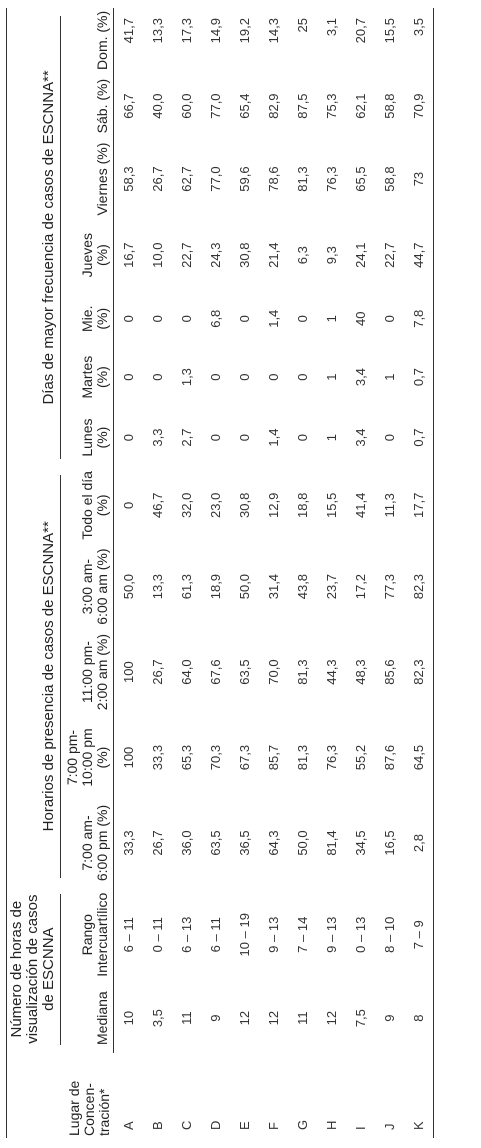 The height and width of the screenshot is (1148, 481). Describe the element at coordinates (157, 505) in the screenshot. I see `table-cell: 46,7` at that location.